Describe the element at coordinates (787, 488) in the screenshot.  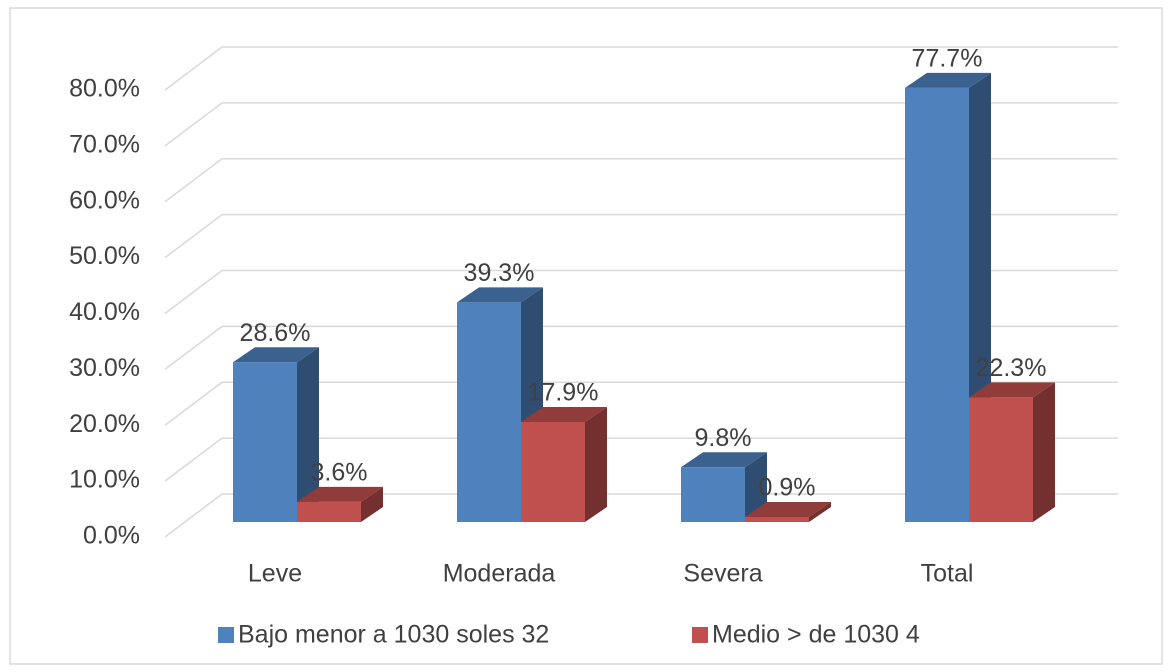
I see `data-label: 0.9%` at that location.